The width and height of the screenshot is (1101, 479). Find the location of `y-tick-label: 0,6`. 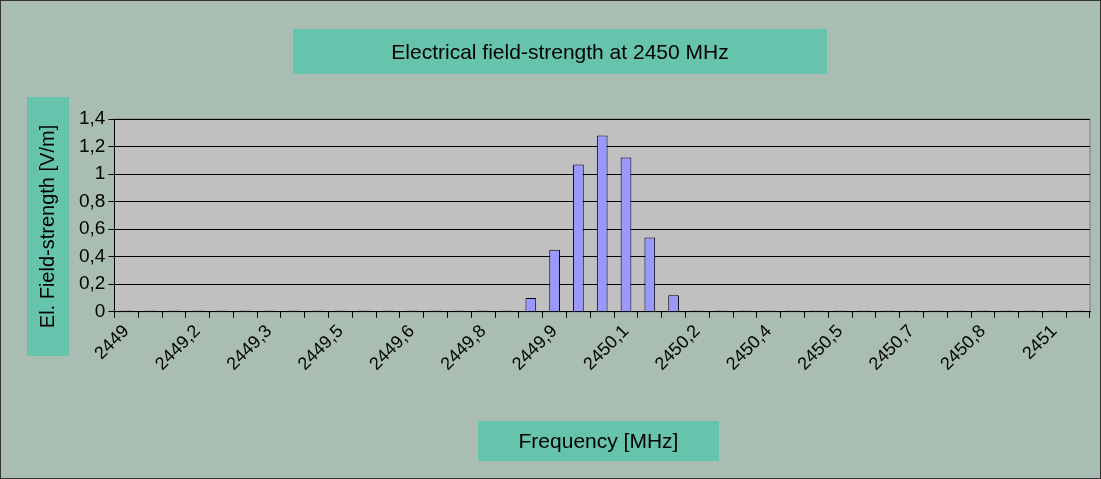

y-tick-label: 0,6 is located at coordinates (92, 228).